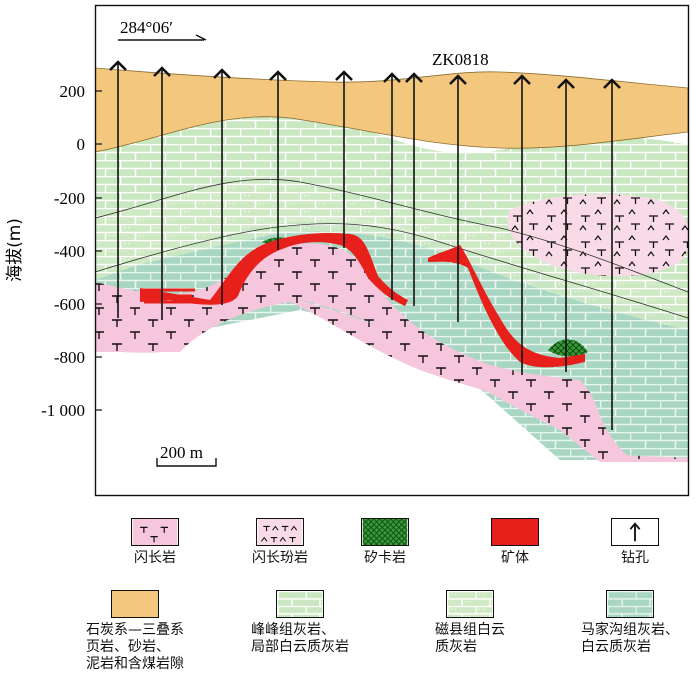 The width and height of the screenshot is (700, 673). Describe the element at coordinates (69, 198) in the screenshot. I see `y-tick-label: -200` at that location.